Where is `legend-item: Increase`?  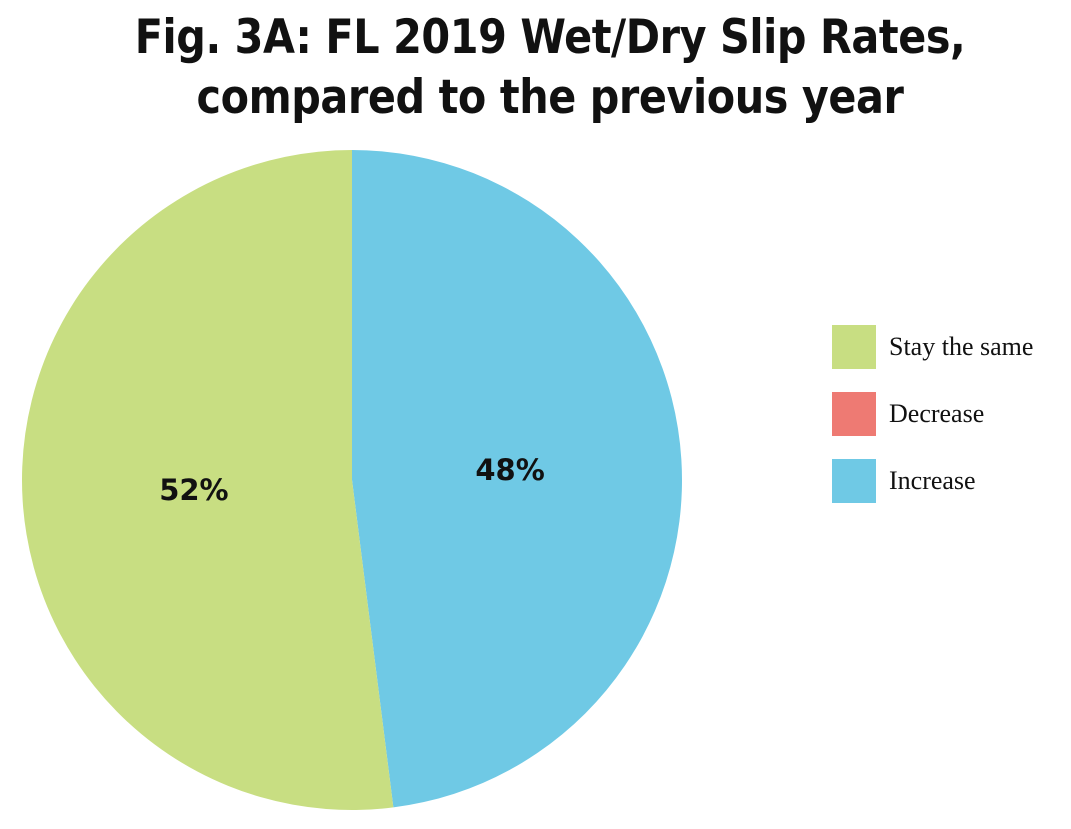 legend-item: Increase is located at coordinates (932, 481).